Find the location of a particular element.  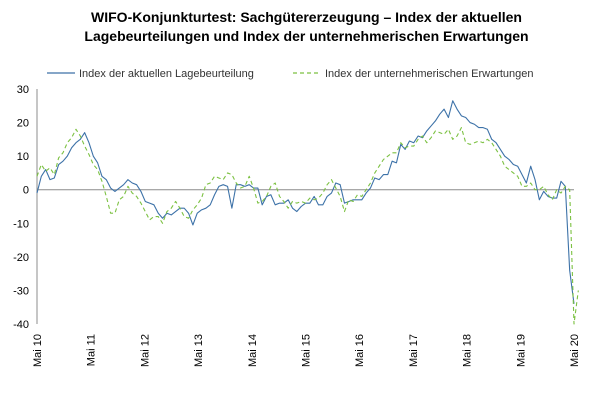

y-tick-label: -10 is located at coordinates (21, 224).